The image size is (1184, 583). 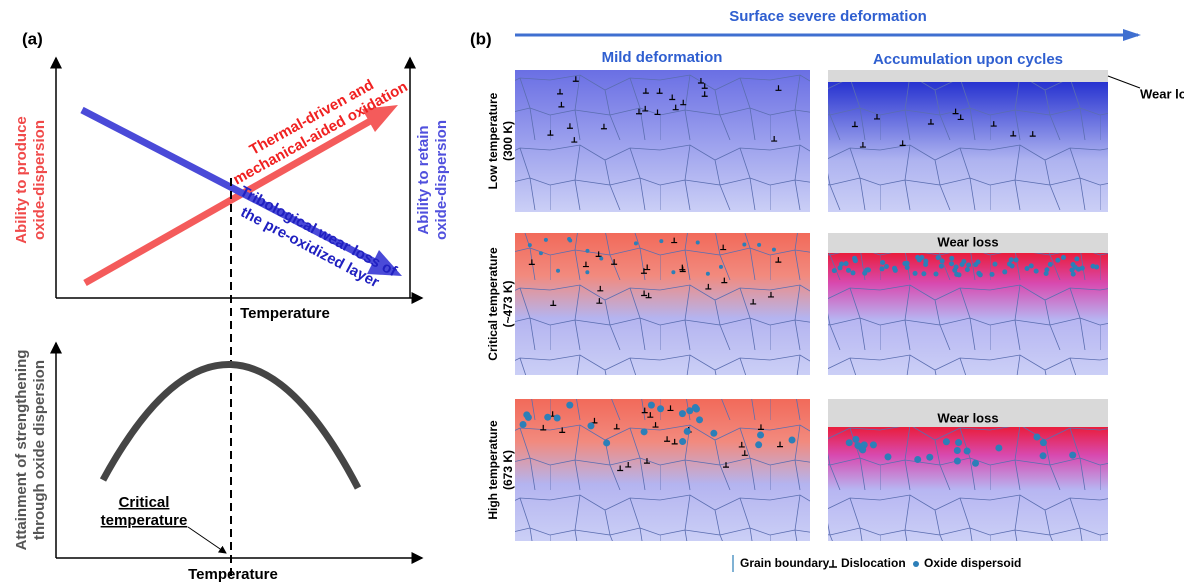 I want to click on arrow-label: mechanical-aided oxidation, so click(x=320, y=133).